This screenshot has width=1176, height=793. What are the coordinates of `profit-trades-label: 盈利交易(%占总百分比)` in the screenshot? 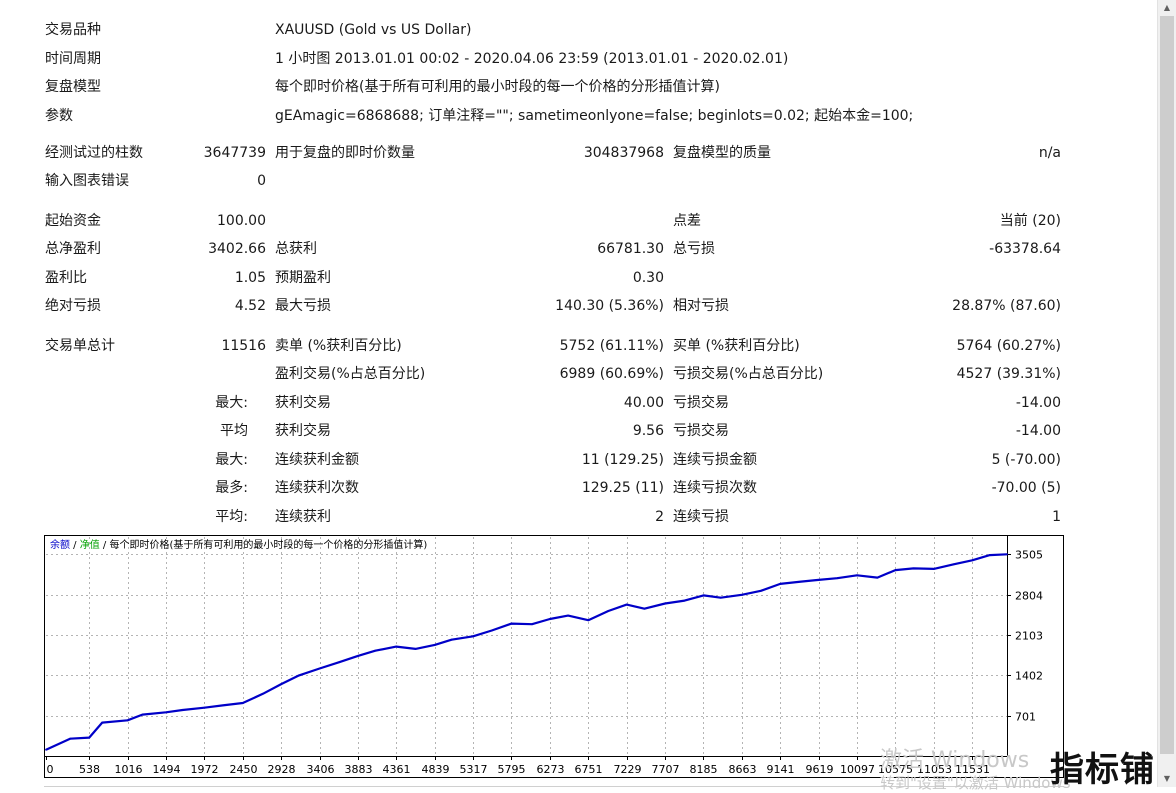 It's located at (350, 374).